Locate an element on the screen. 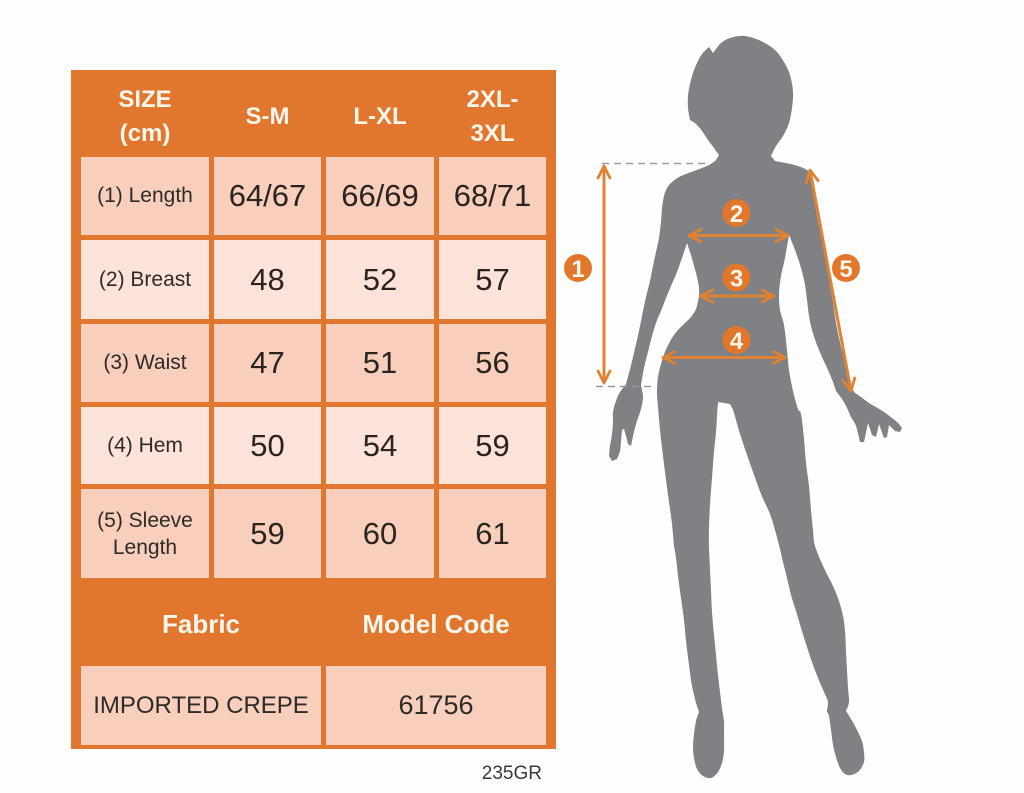 Image resolution: width=1024 pixels, height=793 pixels. svg-text: 5 is located at coordinates (845, 269).